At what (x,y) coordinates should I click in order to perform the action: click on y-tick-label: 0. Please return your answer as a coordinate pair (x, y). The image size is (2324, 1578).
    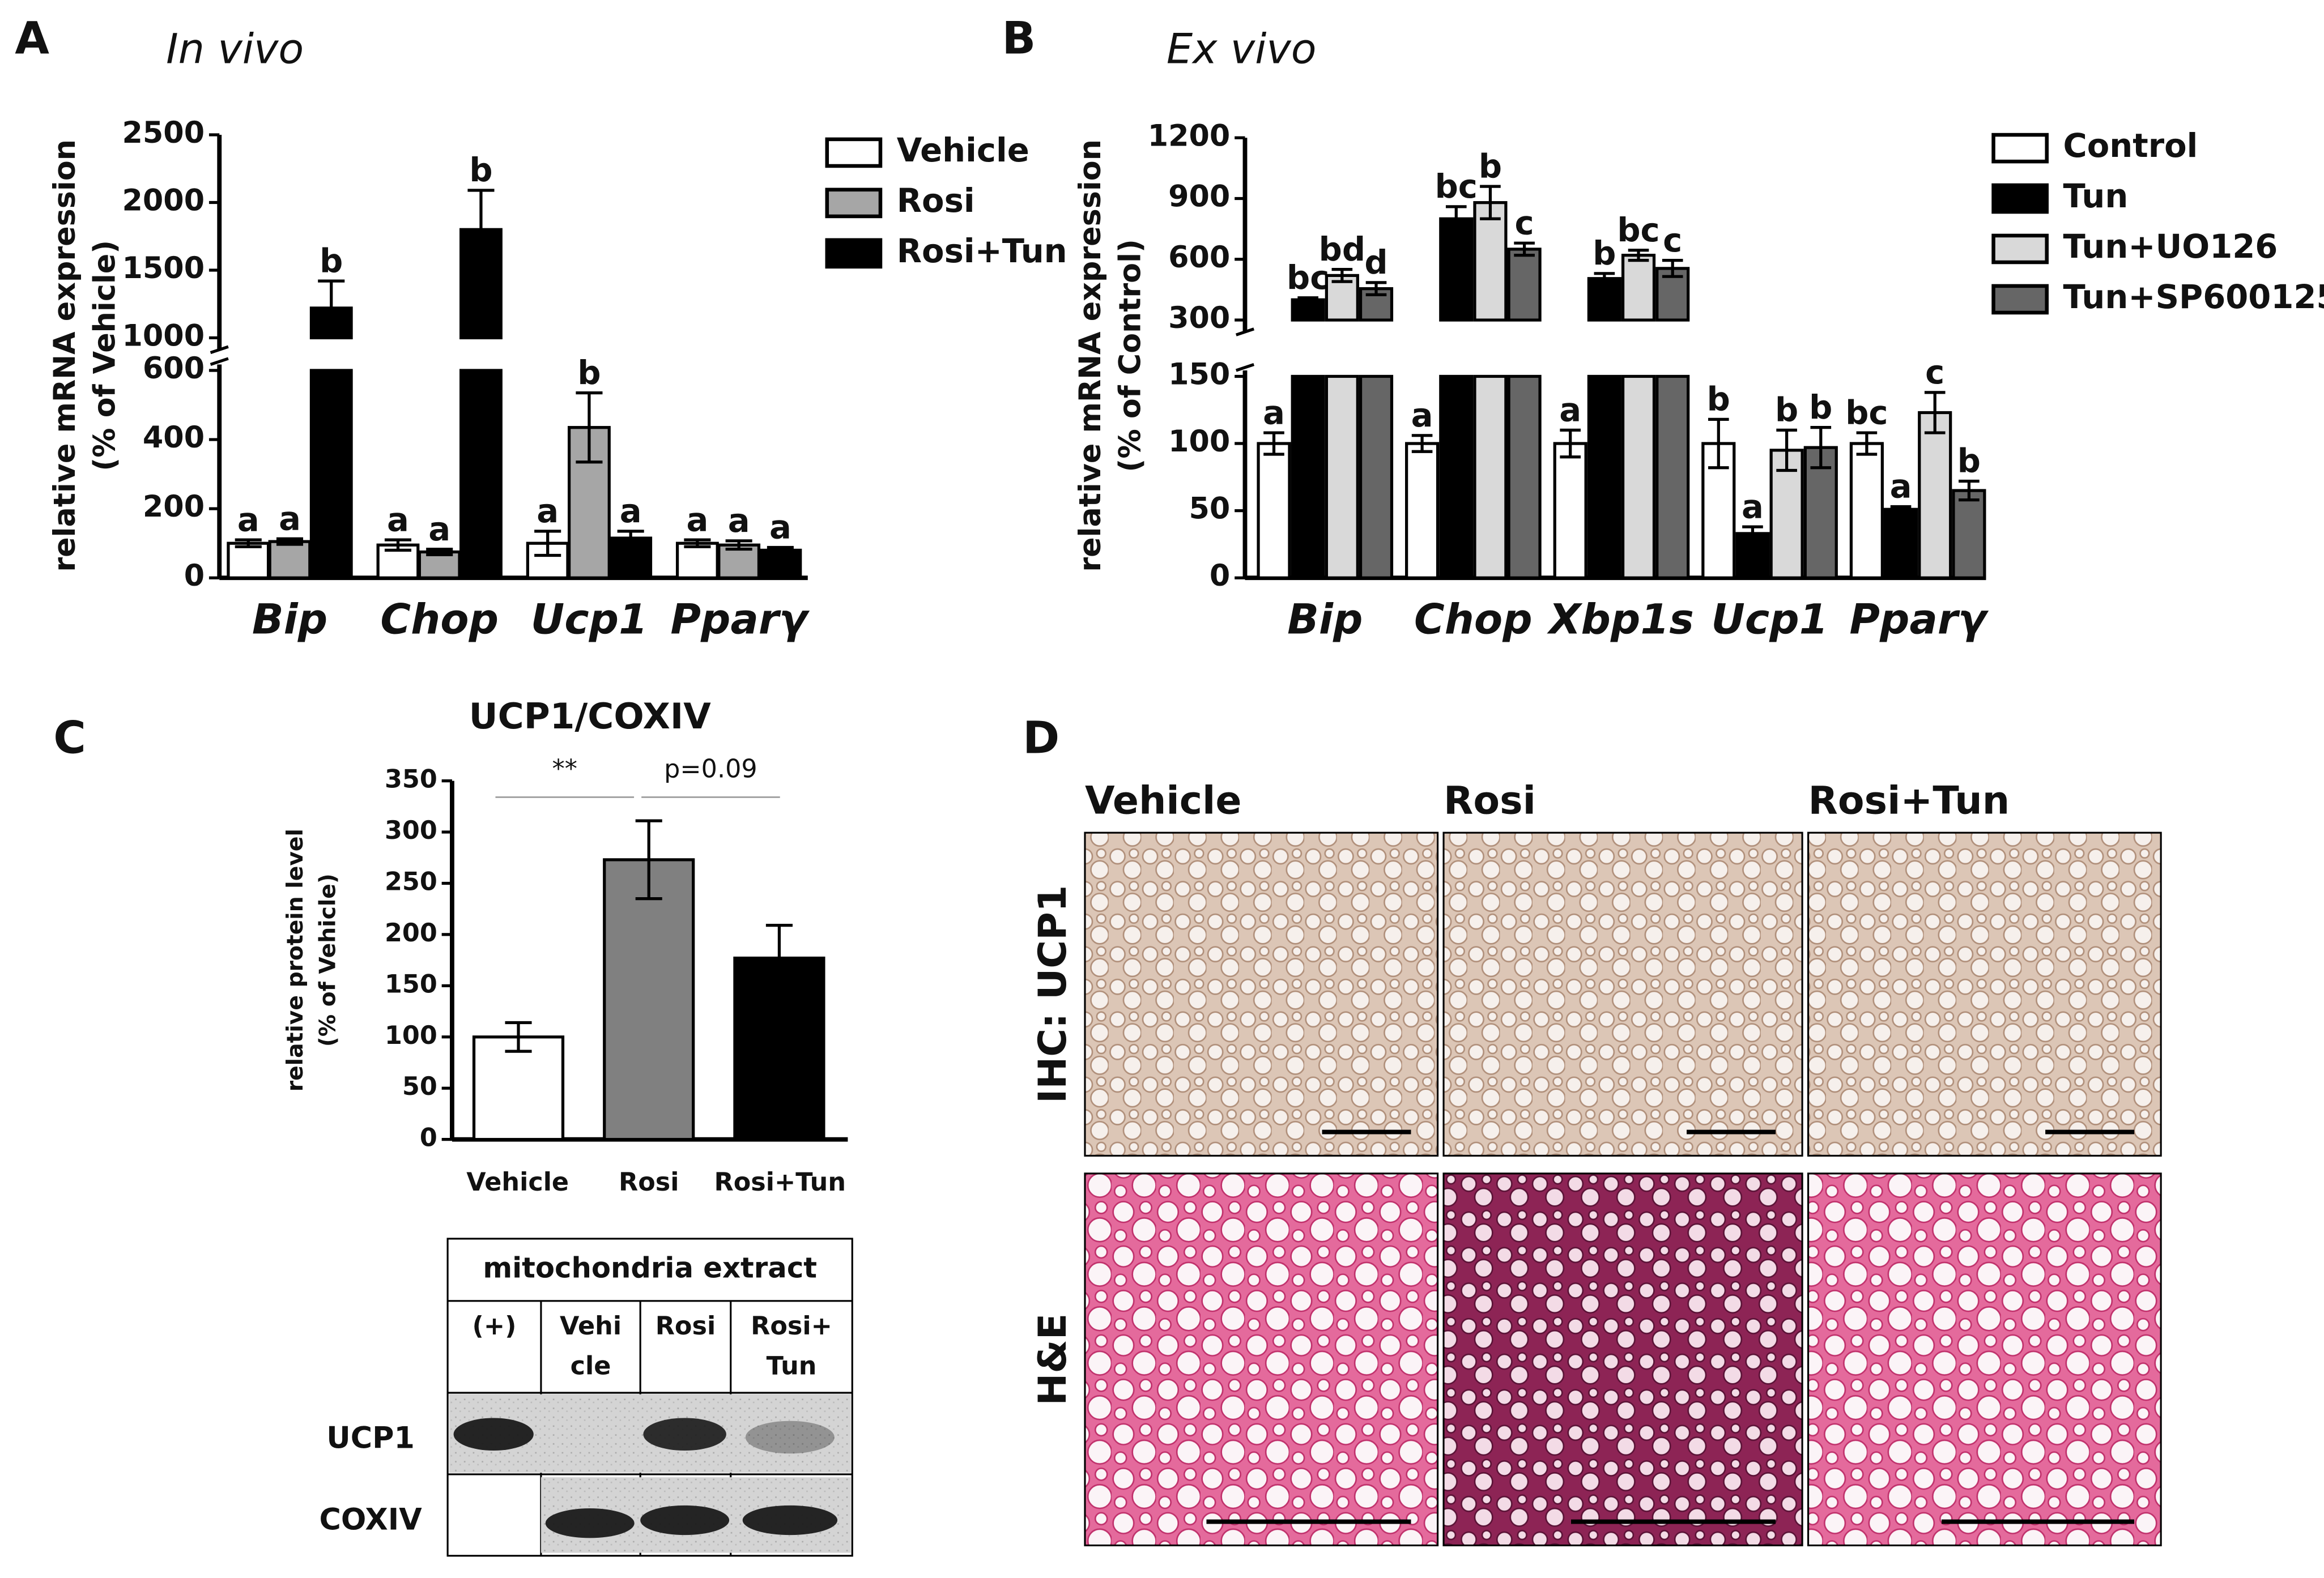
    Looking at the image, I should click on (428, 1138).